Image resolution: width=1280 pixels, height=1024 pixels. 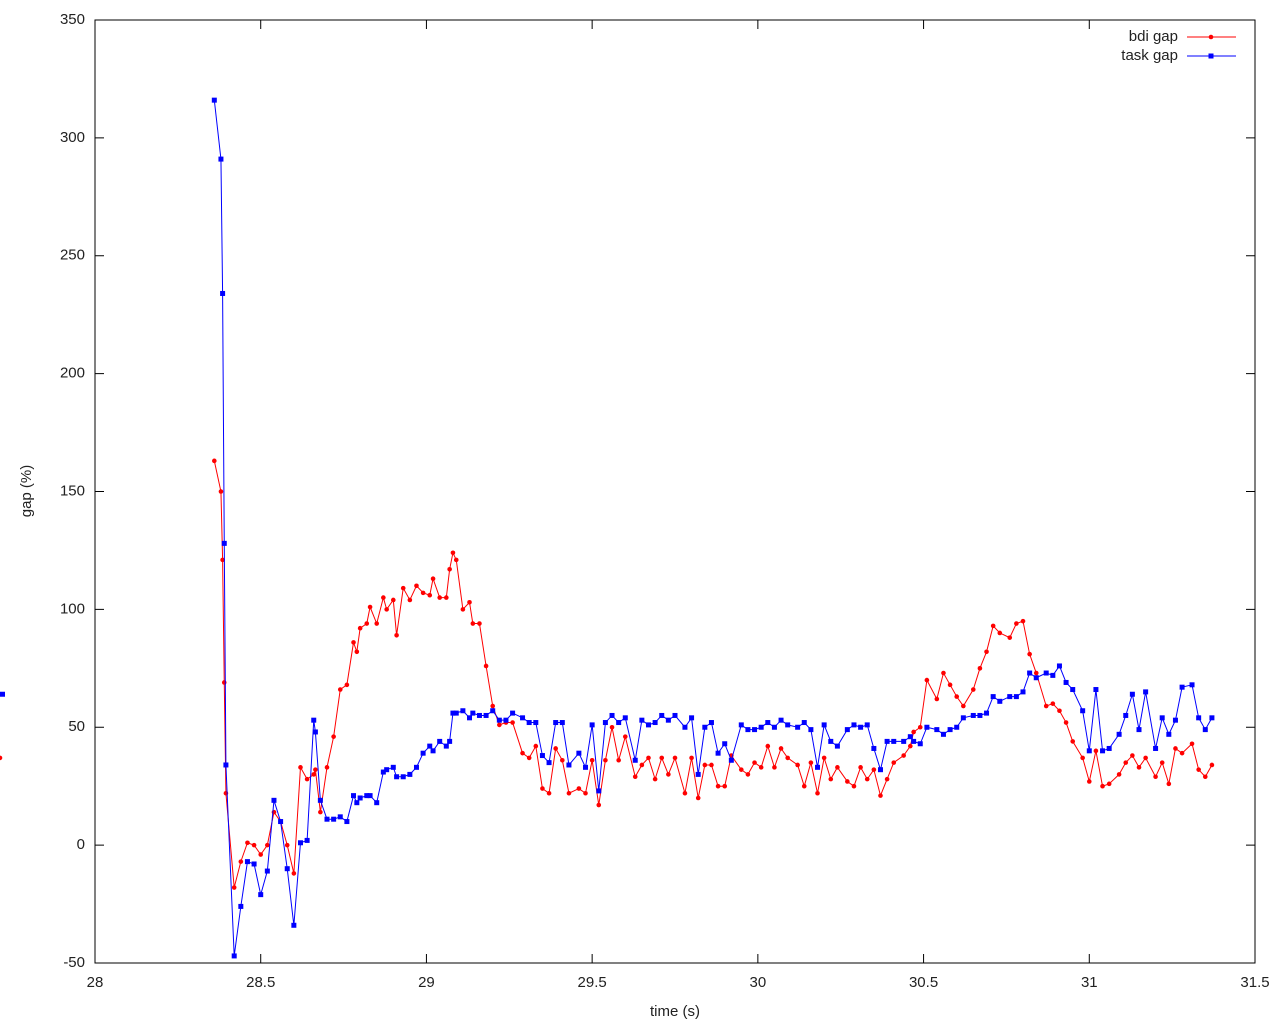 What do you see at coordinates (1153, 36) in the screenshot?
I see `legend-label: bdi gap` at bounding box center [1153, 36].